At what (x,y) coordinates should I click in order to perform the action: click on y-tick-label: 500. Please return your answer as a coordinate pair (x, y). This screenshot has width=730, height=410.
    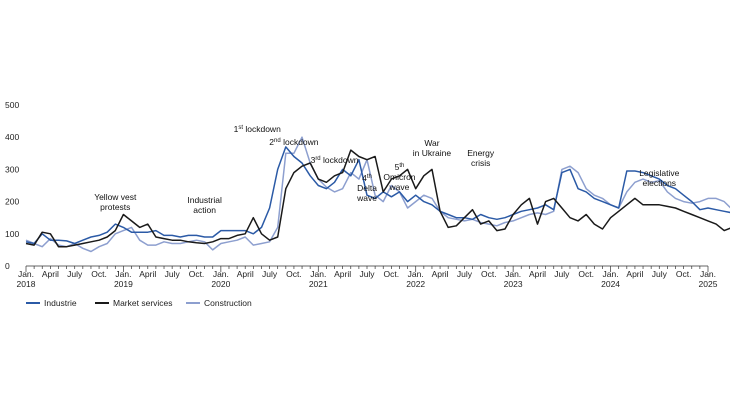
    Looking at the image, I should click on (12, 105).